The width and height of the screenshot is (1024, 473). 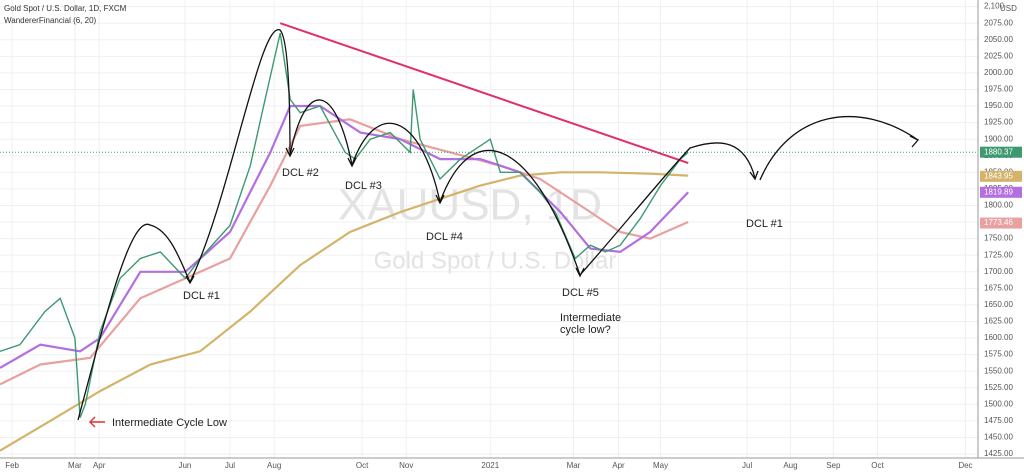 What do you see at coordinates (998, 354) in the screenshot?
I see `y-tick-label: 1575.00` at bounding box center [998, 354].